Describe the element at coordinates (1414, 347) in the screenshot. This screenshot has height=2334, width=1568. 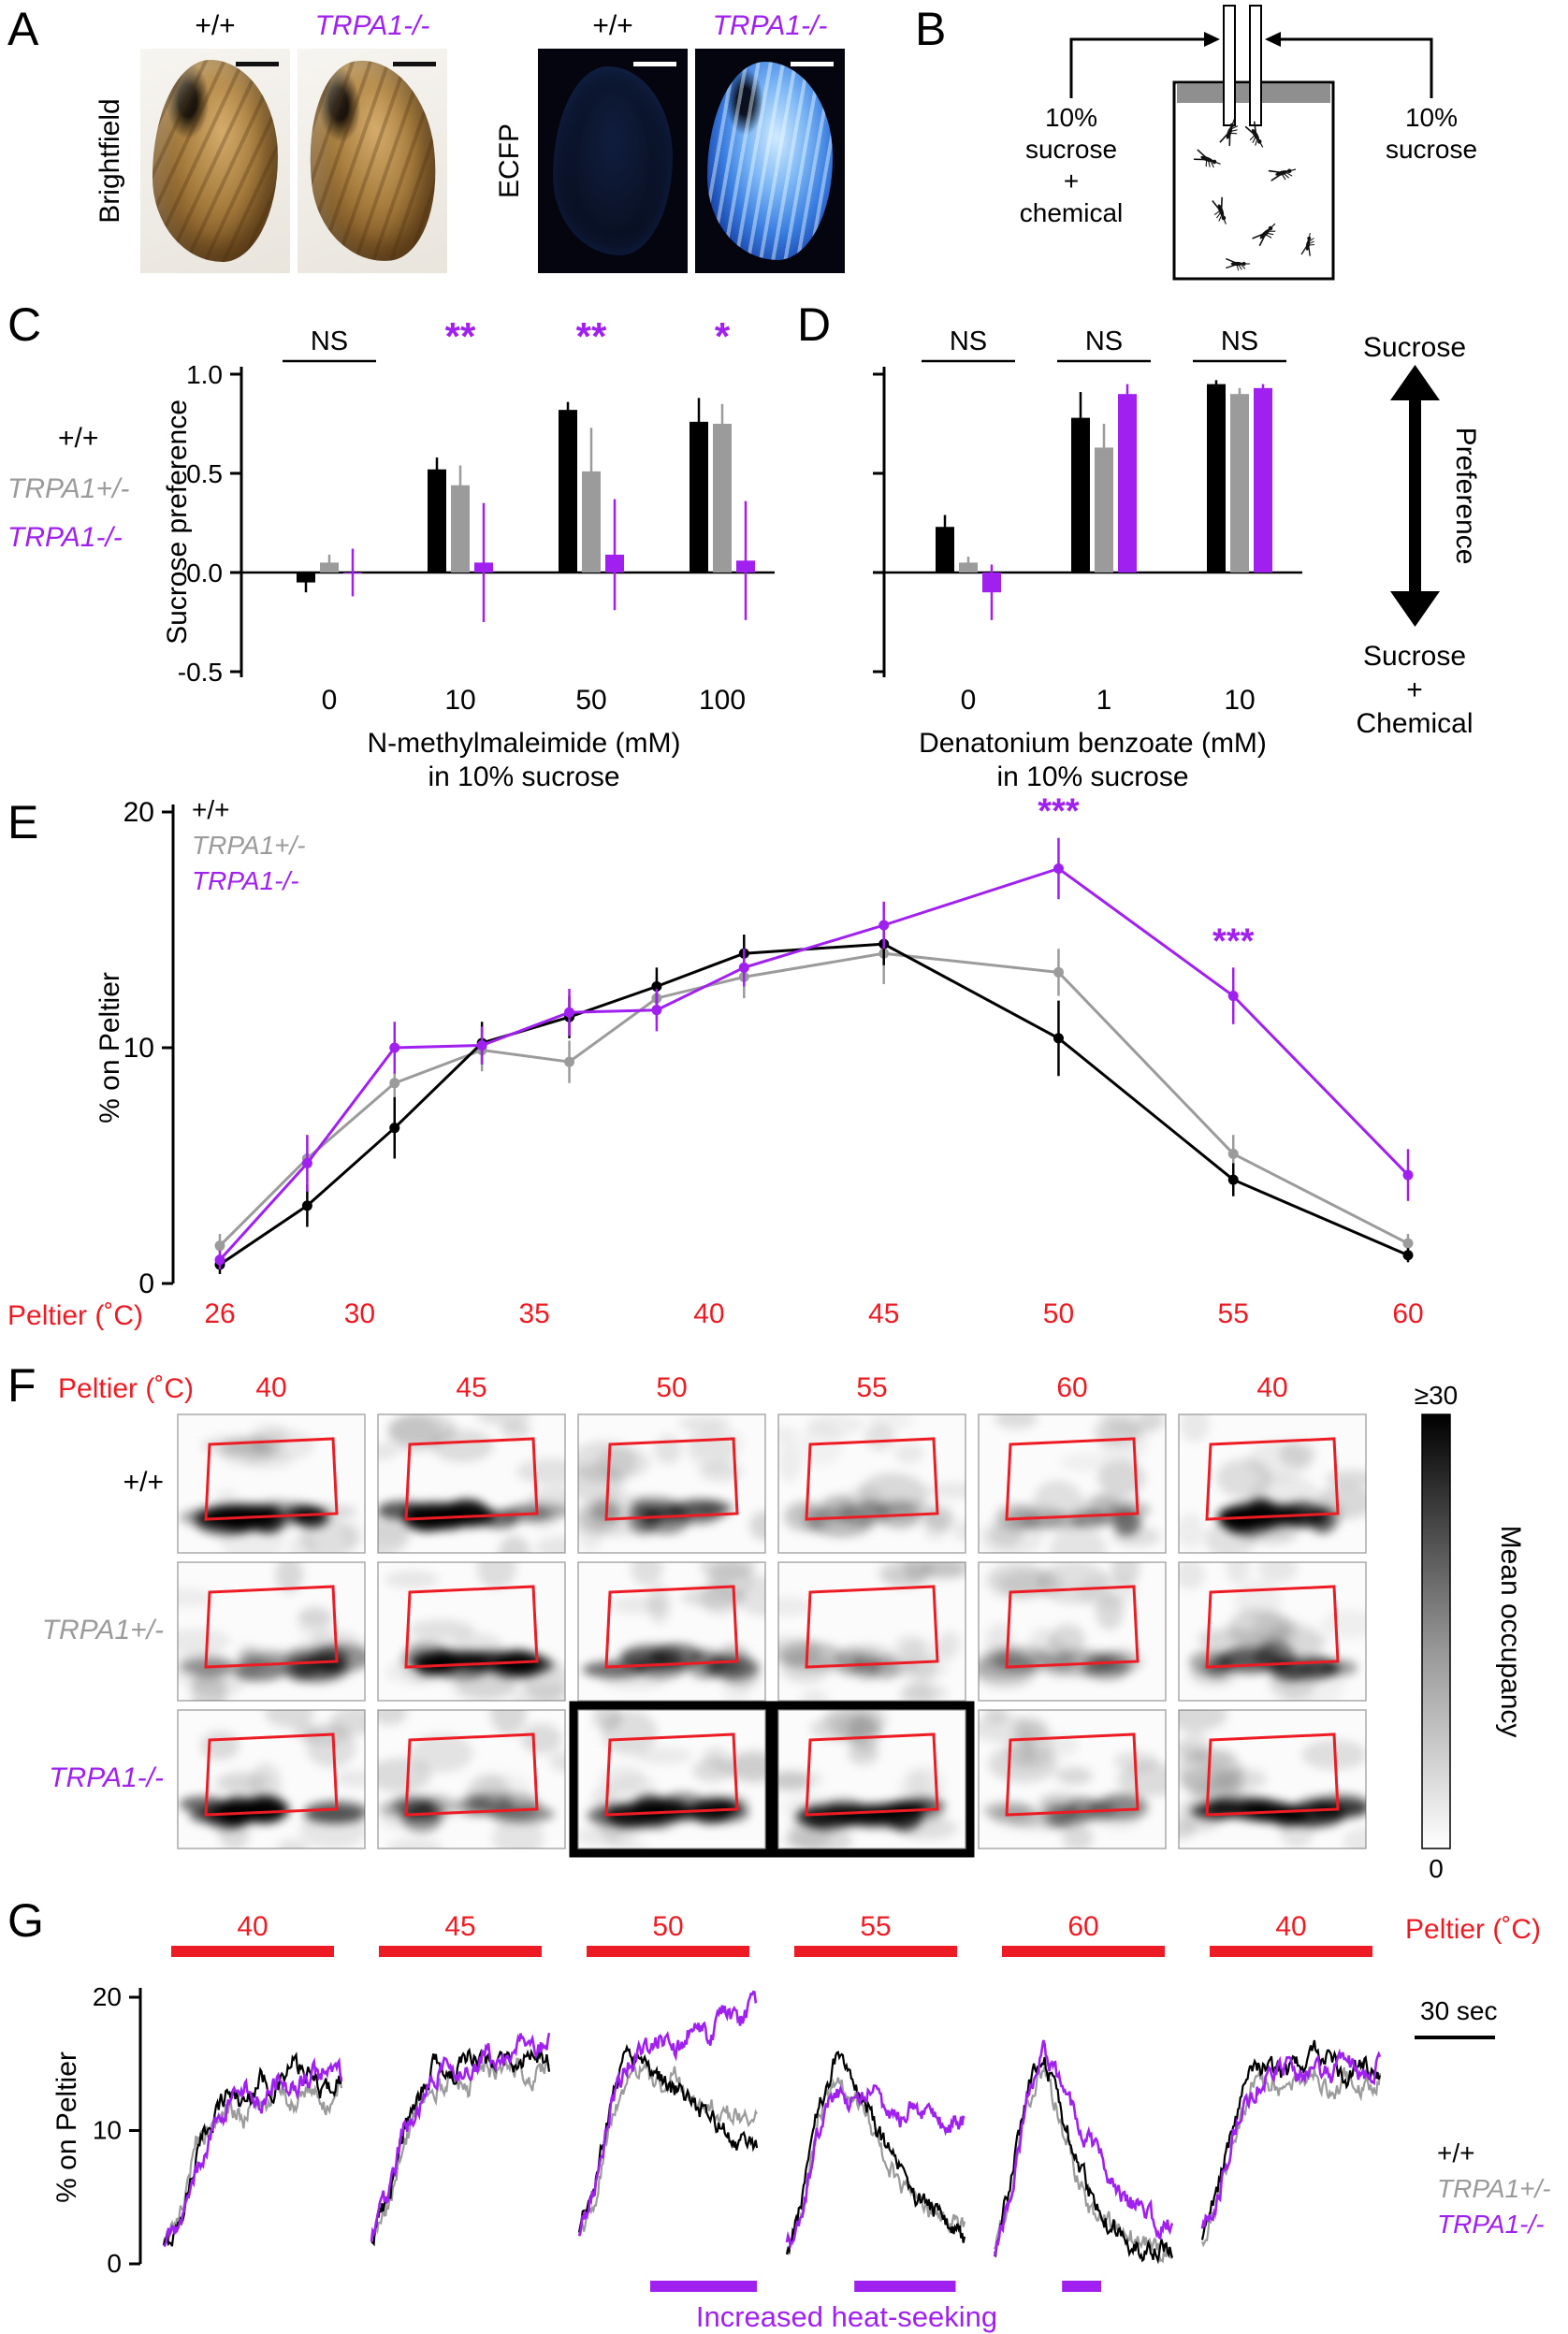
I see `preference-top-label: Sucrose` at that location.